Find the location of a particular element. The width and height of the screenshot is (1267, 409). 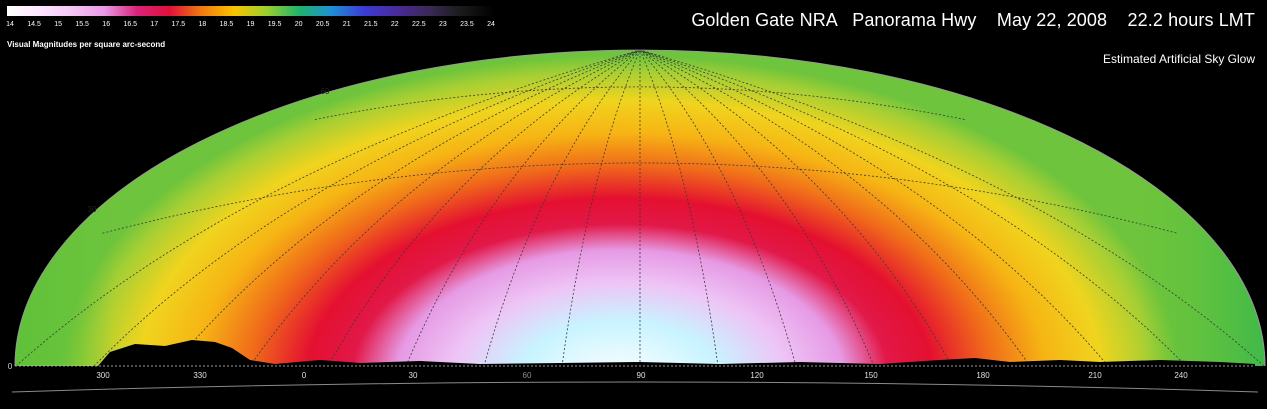

colorbar-tick-label: 21 is located at coordinates (347, 24).